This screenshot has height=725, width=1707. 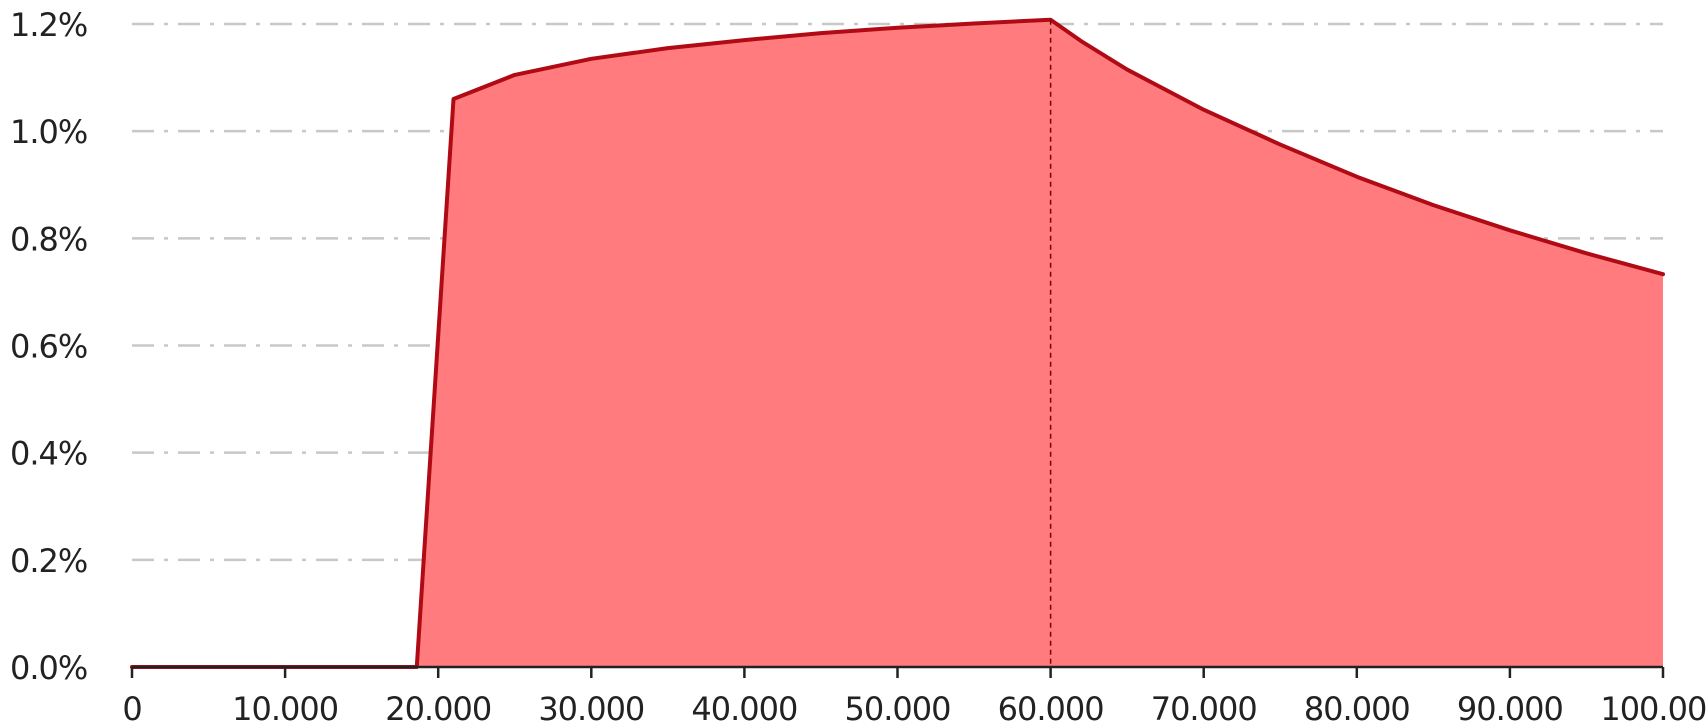 What do you see at coordinates (131, 707) in the screenshot?
I see `x-tick-label: 0` at bounding box center [131, 707].